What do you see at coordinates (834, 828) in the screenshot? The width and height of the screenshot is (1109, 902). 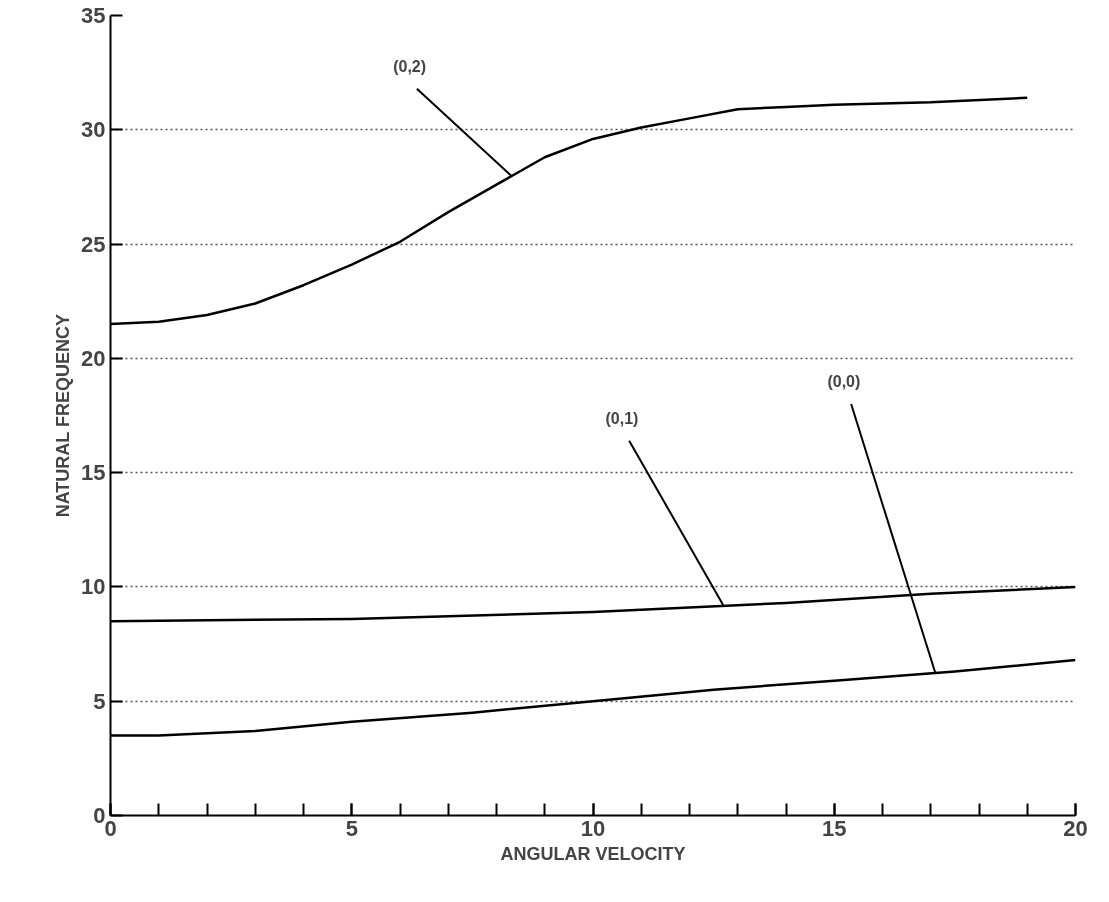 I see `x-tick-label: 15` at bounding box center [834, 828].